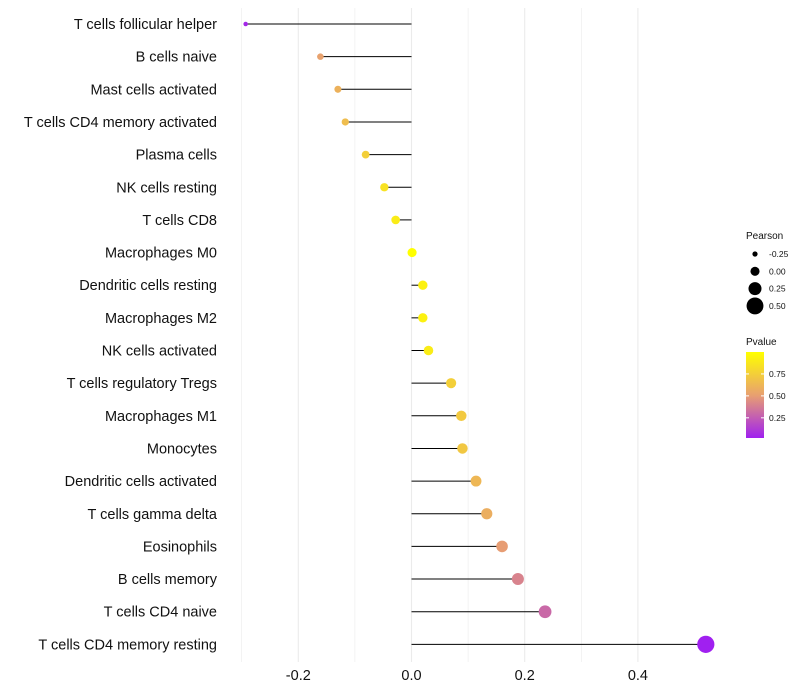 This screenshot has width=800, height=700. Describe the element at coordinates (141, 482) in the screenshot. I see `category-label: Dendritic cells activated` at that location.